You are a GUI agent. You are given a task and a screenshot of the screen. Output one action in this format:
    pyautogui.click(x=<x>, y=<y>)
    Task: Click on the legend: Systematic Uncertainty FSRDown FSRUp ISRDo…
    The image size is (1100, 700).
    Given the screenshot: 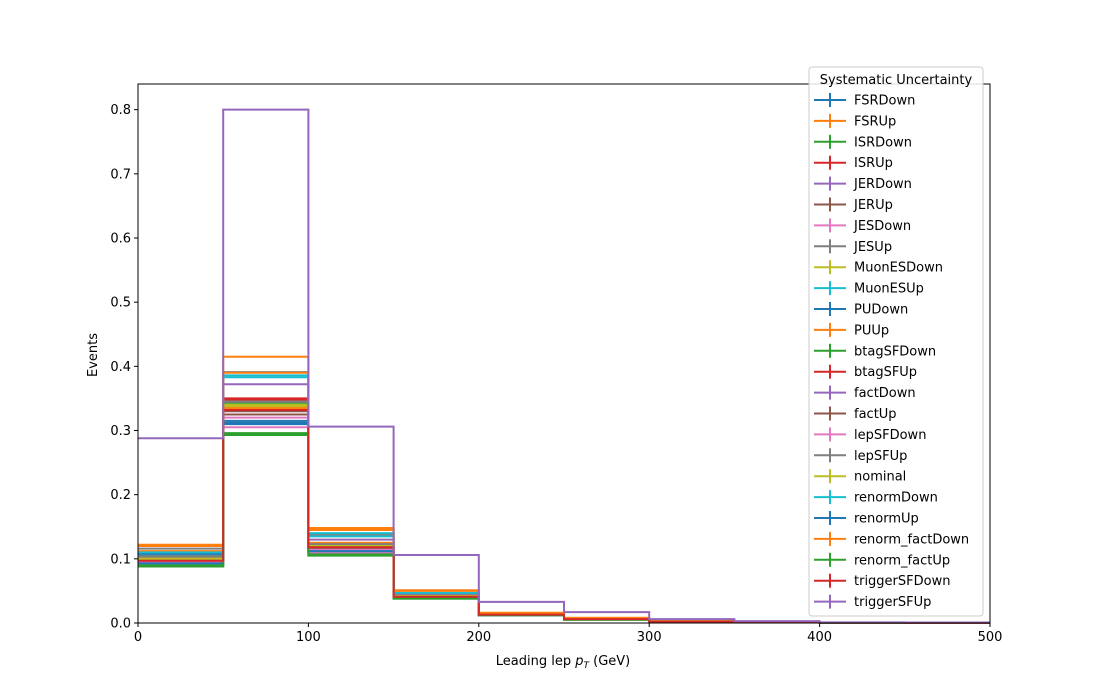 What is the action you would take?
    pyautogui.click(x=896, y=341)
    